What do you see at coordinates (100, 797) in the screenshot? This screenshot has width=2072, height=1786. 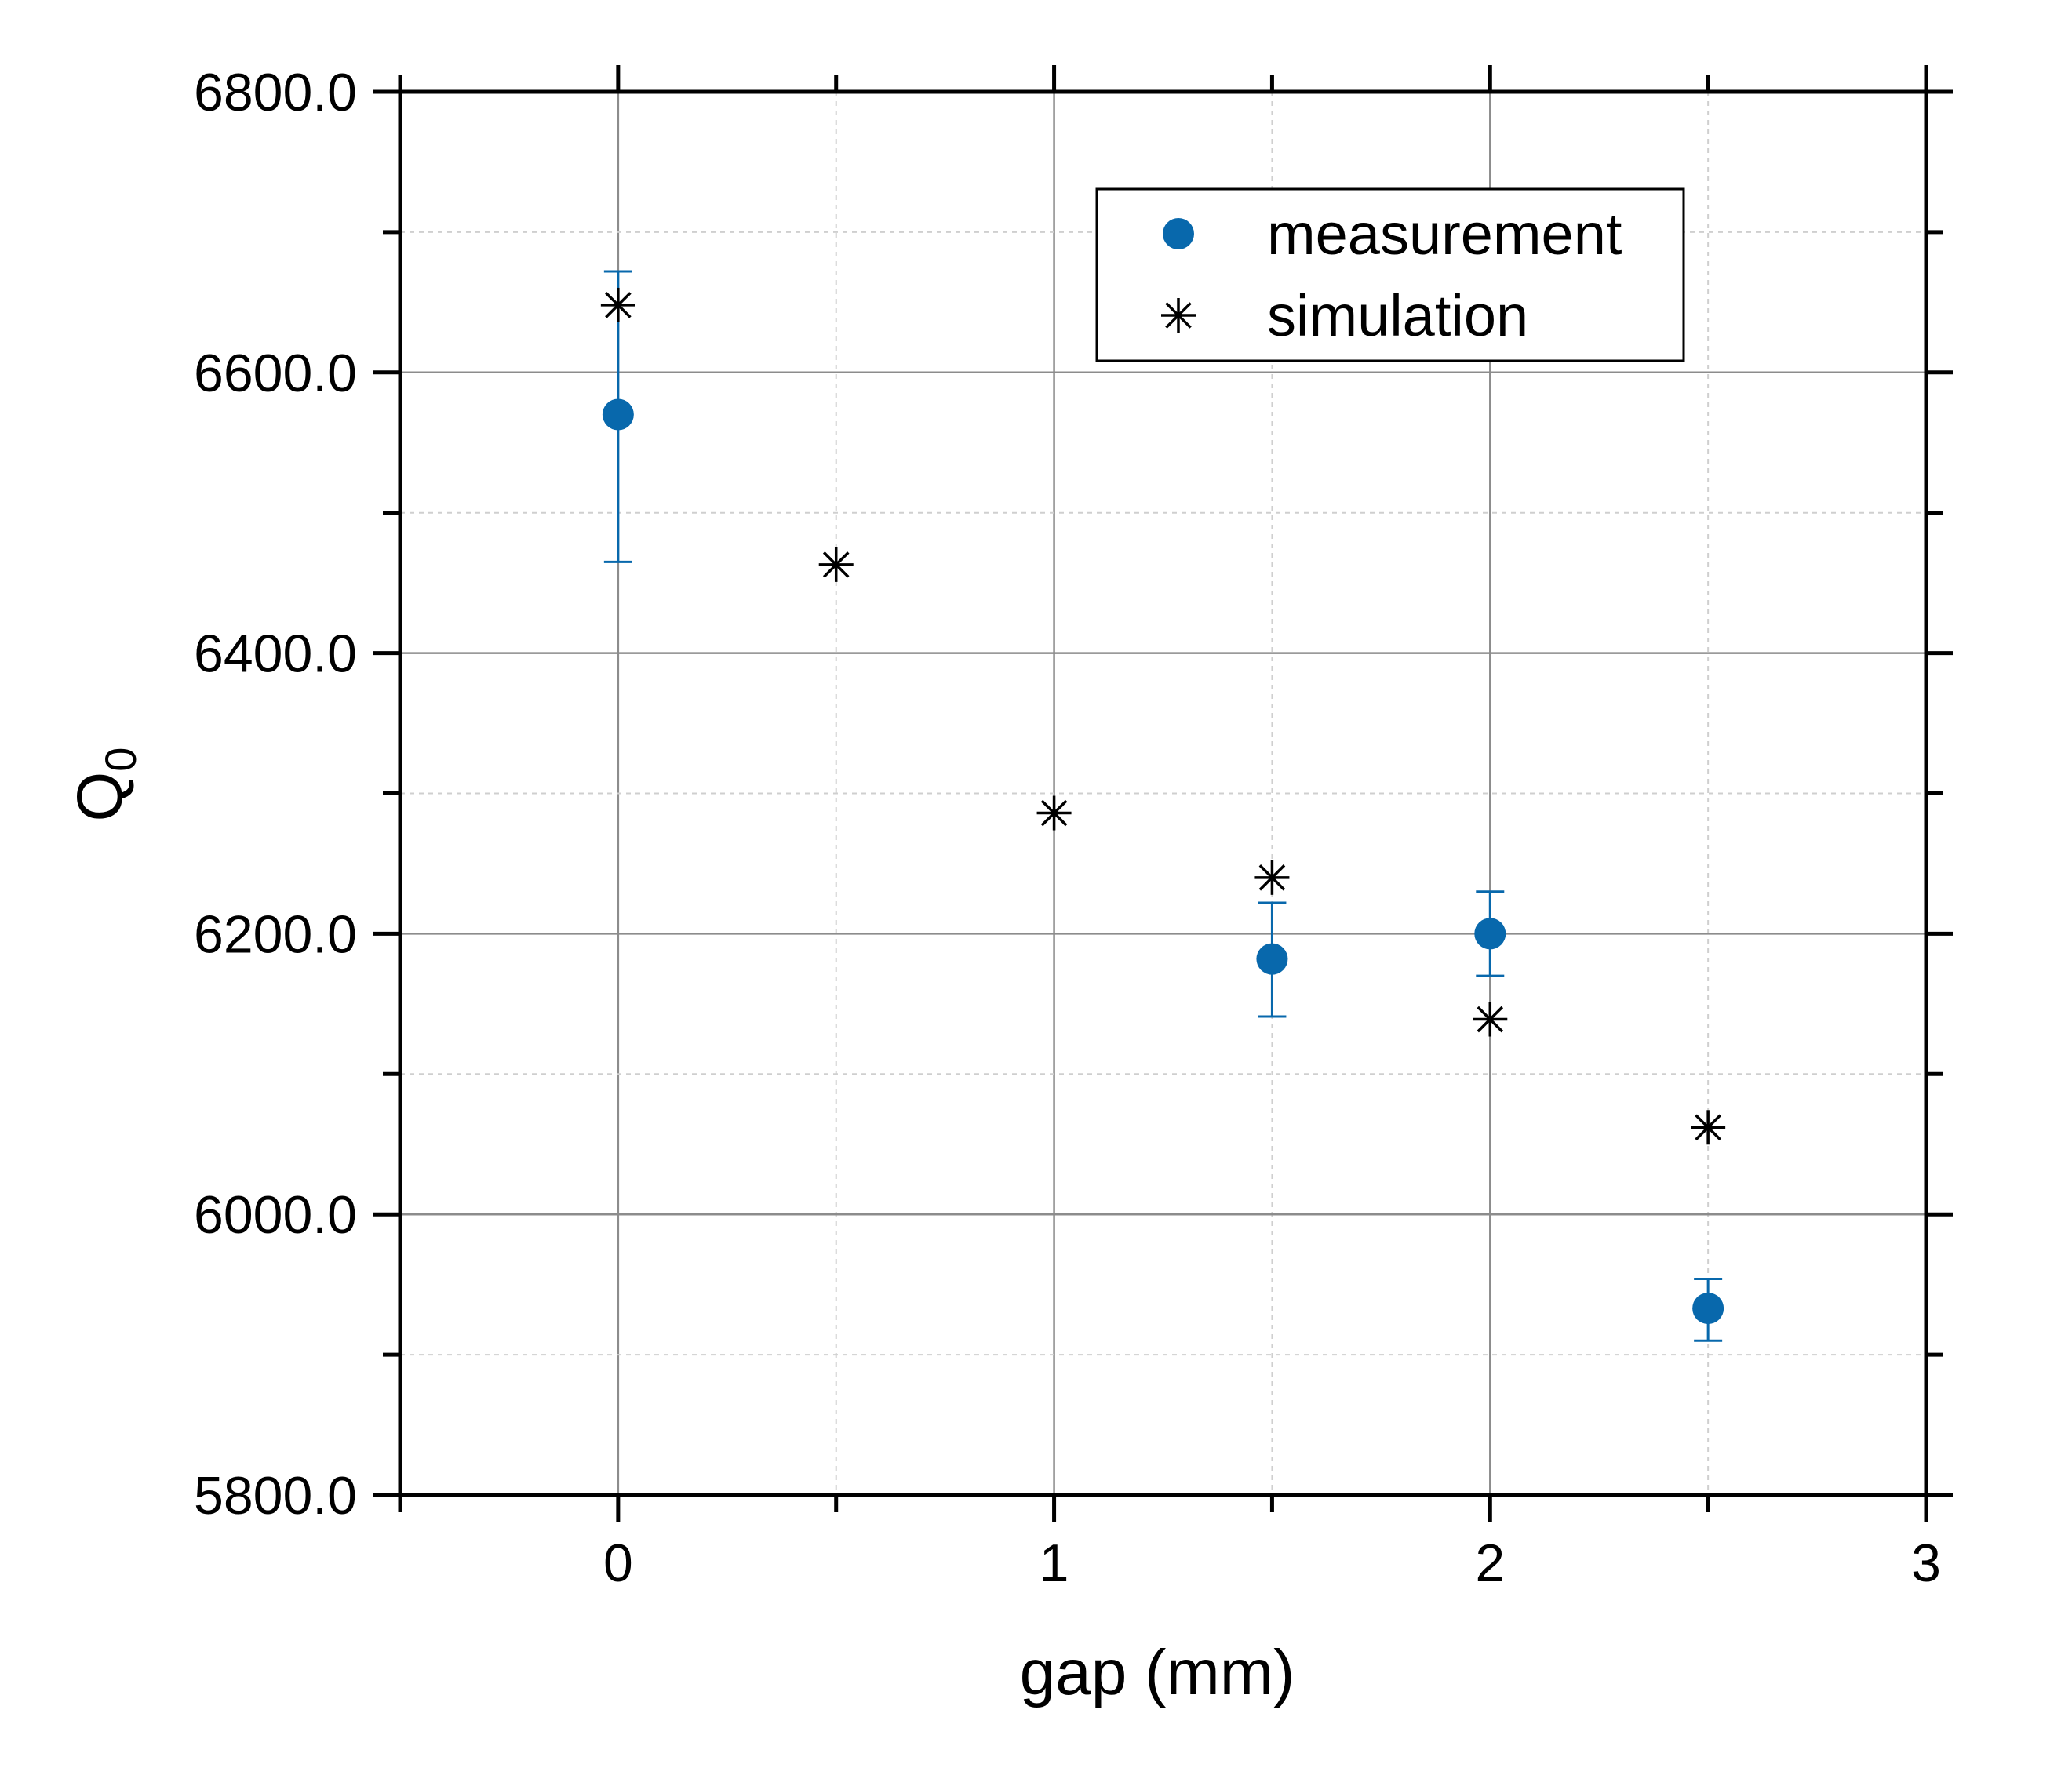 I see `y-axis-title-main: Q` at bounding box center [100, 797].